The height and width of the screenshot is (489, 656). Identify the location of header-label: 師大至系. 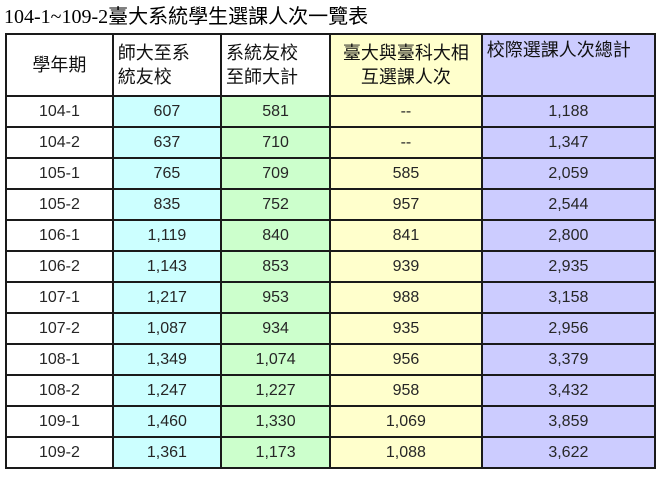
(153, 53).